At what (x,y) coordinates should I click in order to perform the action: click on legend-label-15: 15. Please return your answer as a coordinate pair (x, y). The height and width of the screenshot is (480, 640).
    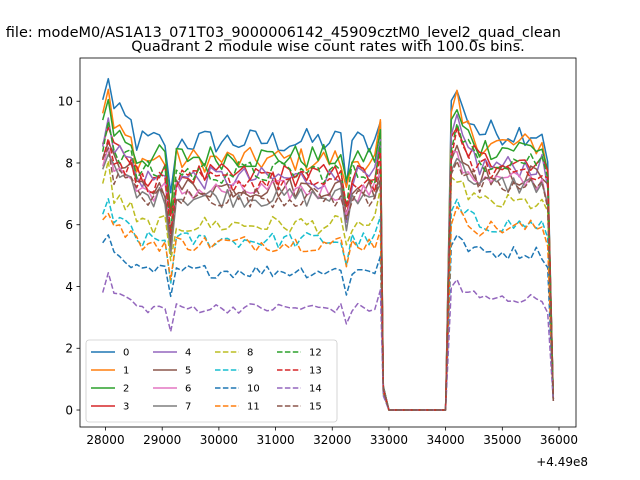
    Looking at the image, I should click on (315, 407).